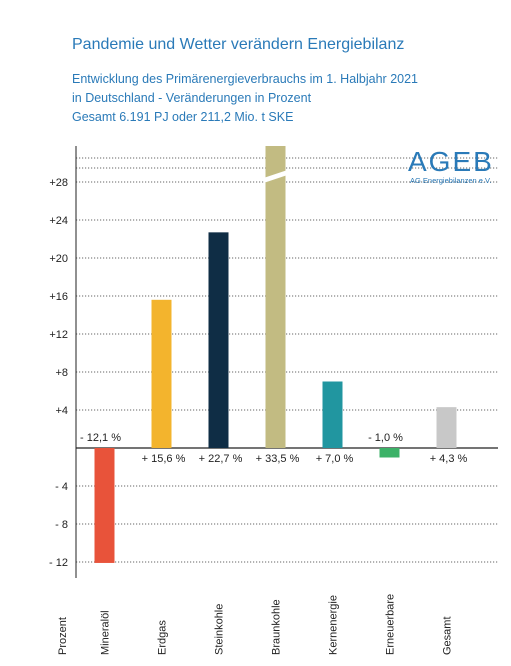 The image size is (511, 666). What do you see at coordinates (334, 625) in the screenshot?
I see `category-label: Kernenergie` at bounding box center [334, 625].